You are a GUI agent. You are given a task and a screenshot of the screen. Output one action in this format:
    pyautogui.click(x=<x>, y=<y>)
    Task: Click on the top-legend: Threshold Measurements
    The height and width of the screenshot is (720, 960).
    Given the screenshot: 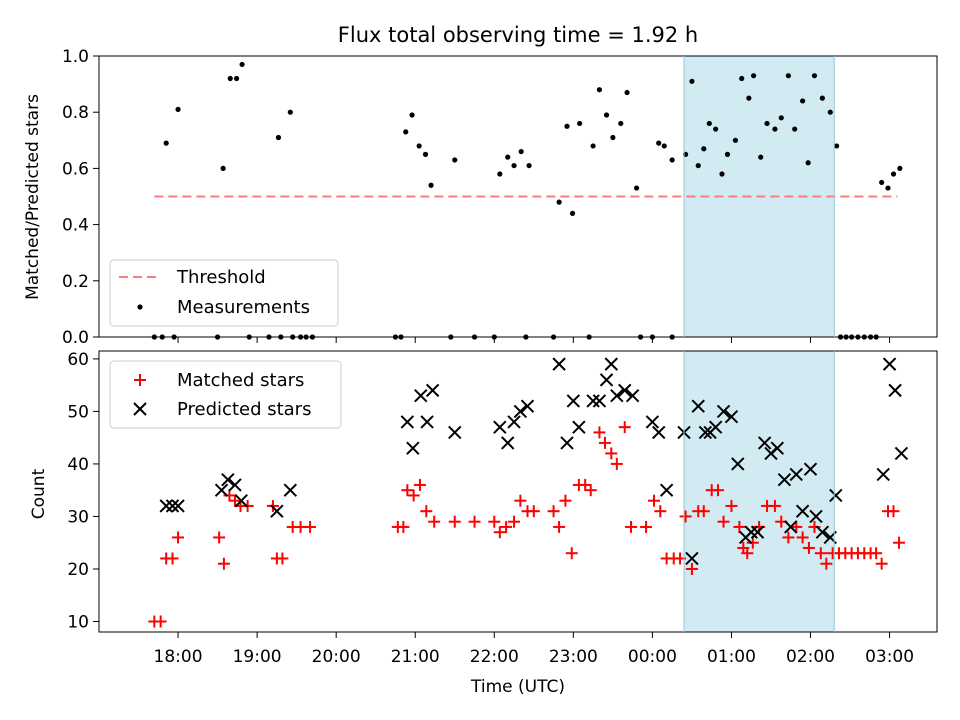 What is the action you would take?
    pyautogui.click(x=224, y=293)
    